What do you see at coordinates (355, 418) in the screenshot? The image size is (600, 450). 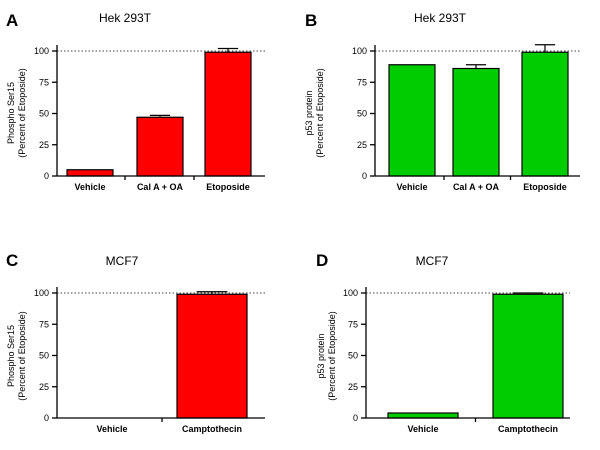 I see `y-tick-label-d: 0` at bounding box center [355, 418].